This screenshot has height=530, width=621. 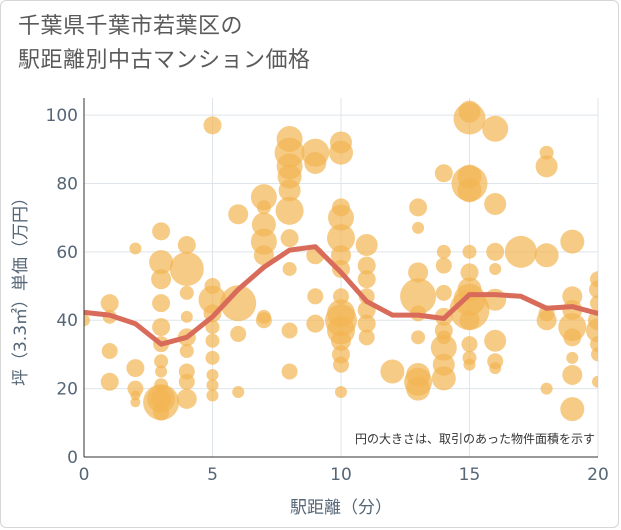 I want to click on y-tick-label: 40, so click(x=67, y=321).